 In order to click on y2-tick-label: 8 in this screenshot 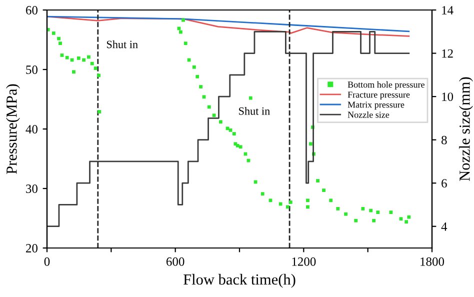, I will do `click(444, 140)`.